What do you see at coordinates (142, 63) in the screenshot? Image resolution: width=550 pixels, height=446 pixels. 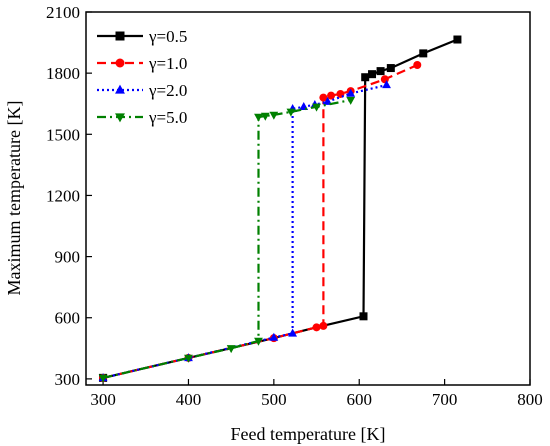 I see `legend-entry: γ=1.0` at bounding box center [142, 63].